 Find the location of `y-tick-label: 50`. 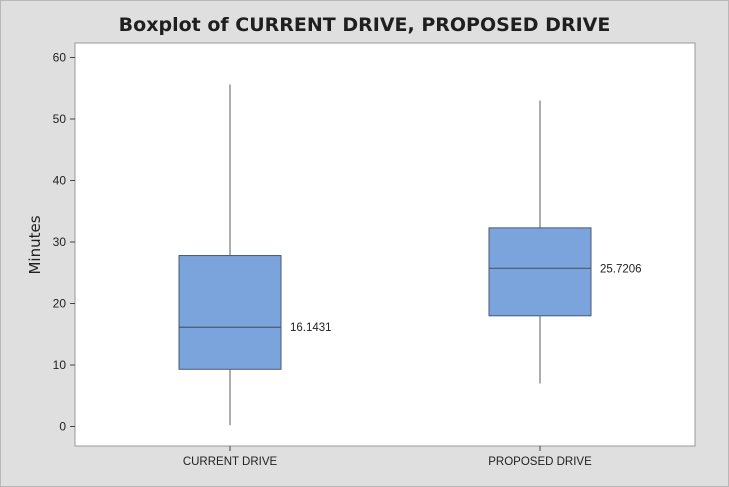

y-tick-label: 50 is located at coordinates (60, 119).